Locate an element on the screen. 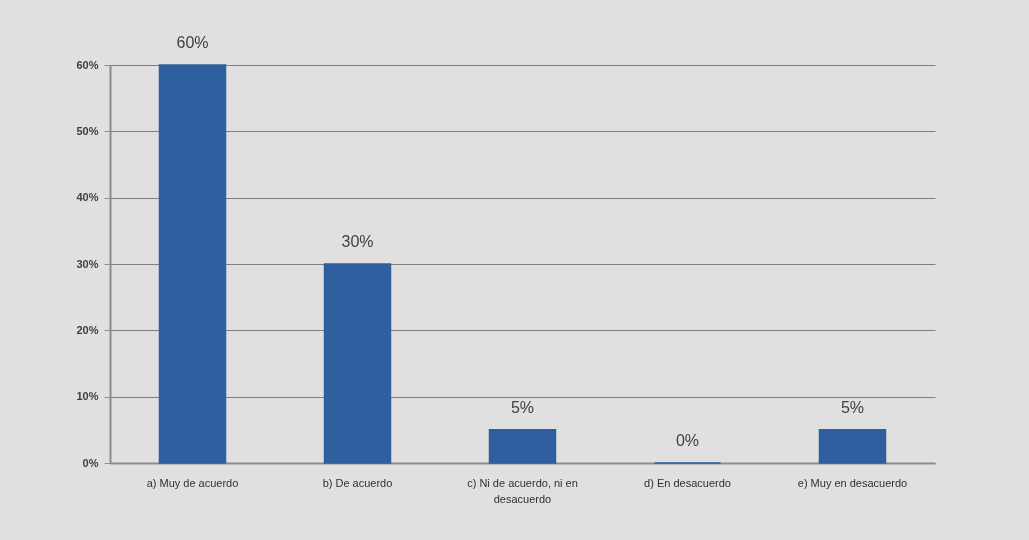 The image size is (1029, 540). y-tick-label: 50% is located at coordinates (87, 130).